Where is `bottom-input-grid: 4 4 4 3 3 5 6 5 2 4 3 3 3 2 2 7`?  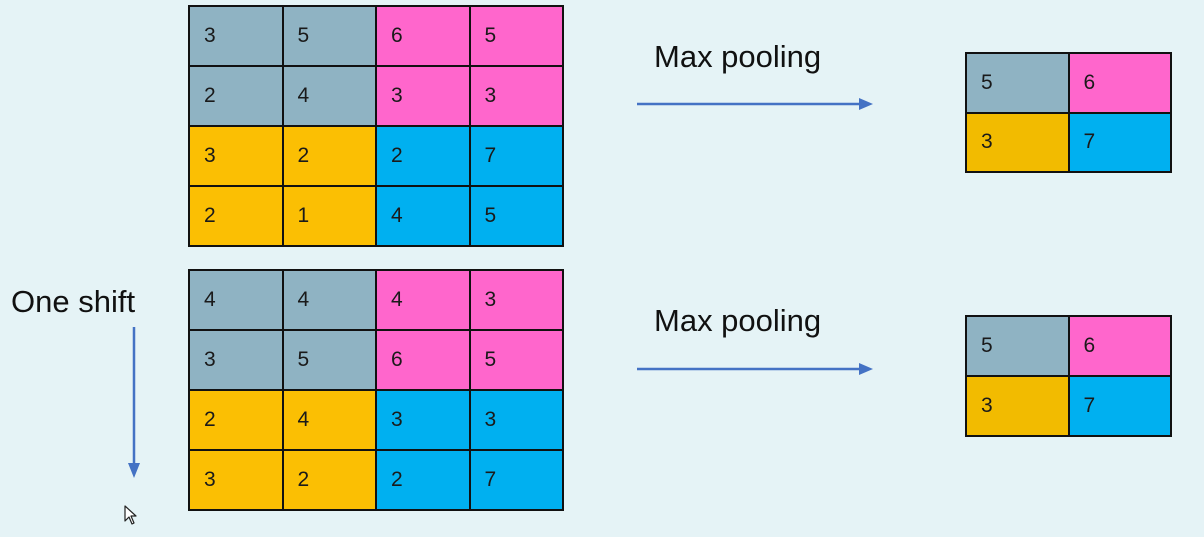
bottom-input-grid: 4 4 4 3 3 5 6 5 2 4 3 3 3 2 2 7 is located at coordinates (376, 390).